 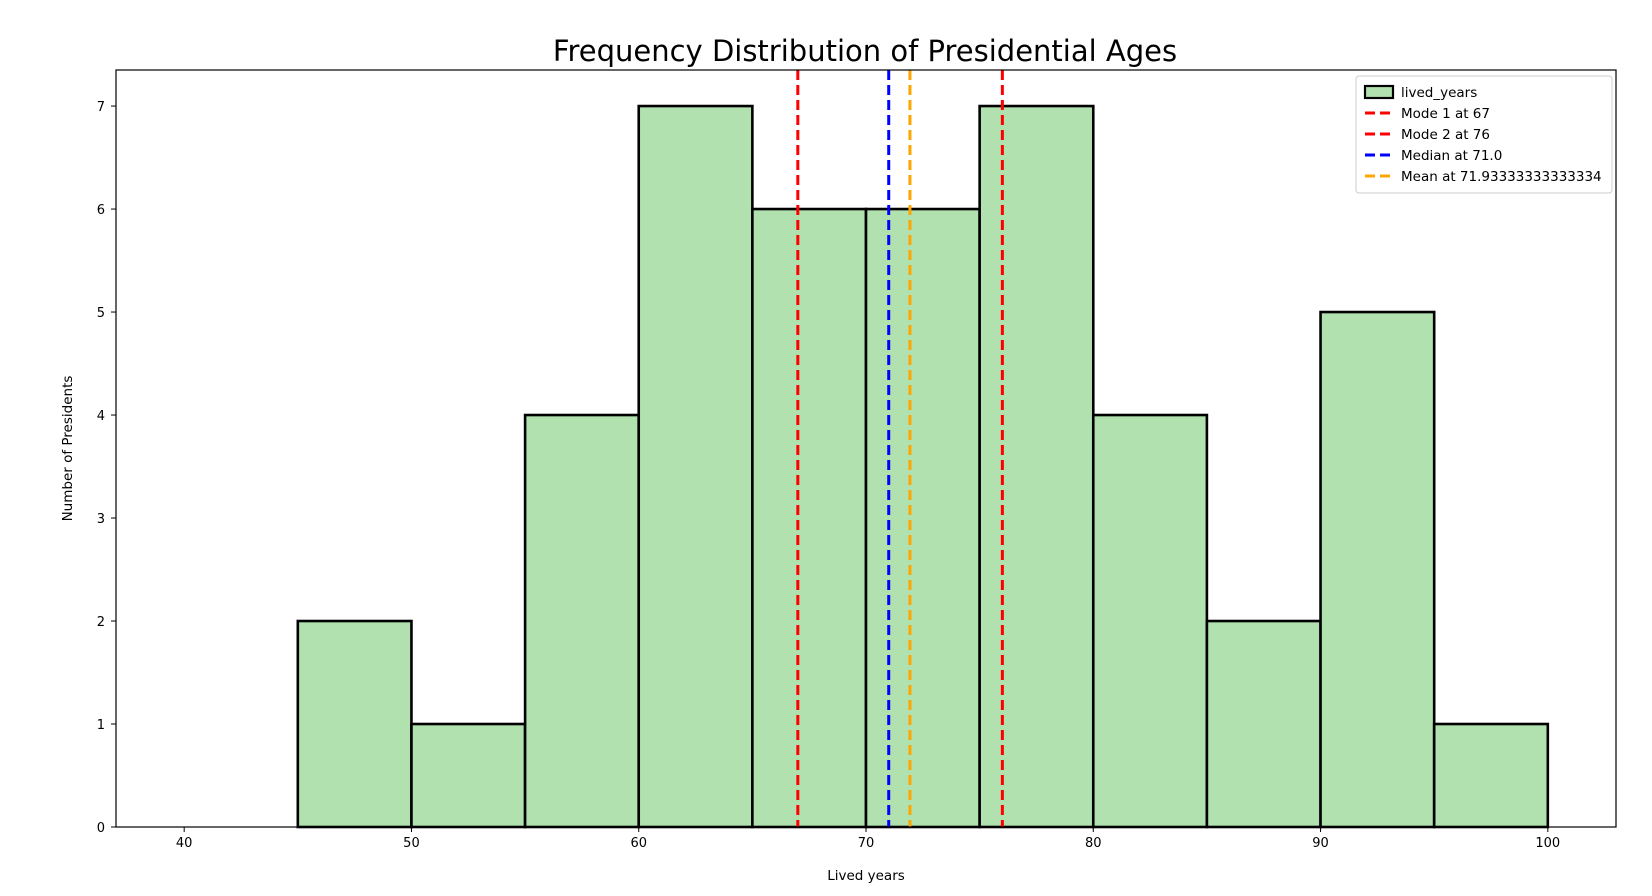 I want to click on y-tick-label-6: 6, so click(x=101, y=210).